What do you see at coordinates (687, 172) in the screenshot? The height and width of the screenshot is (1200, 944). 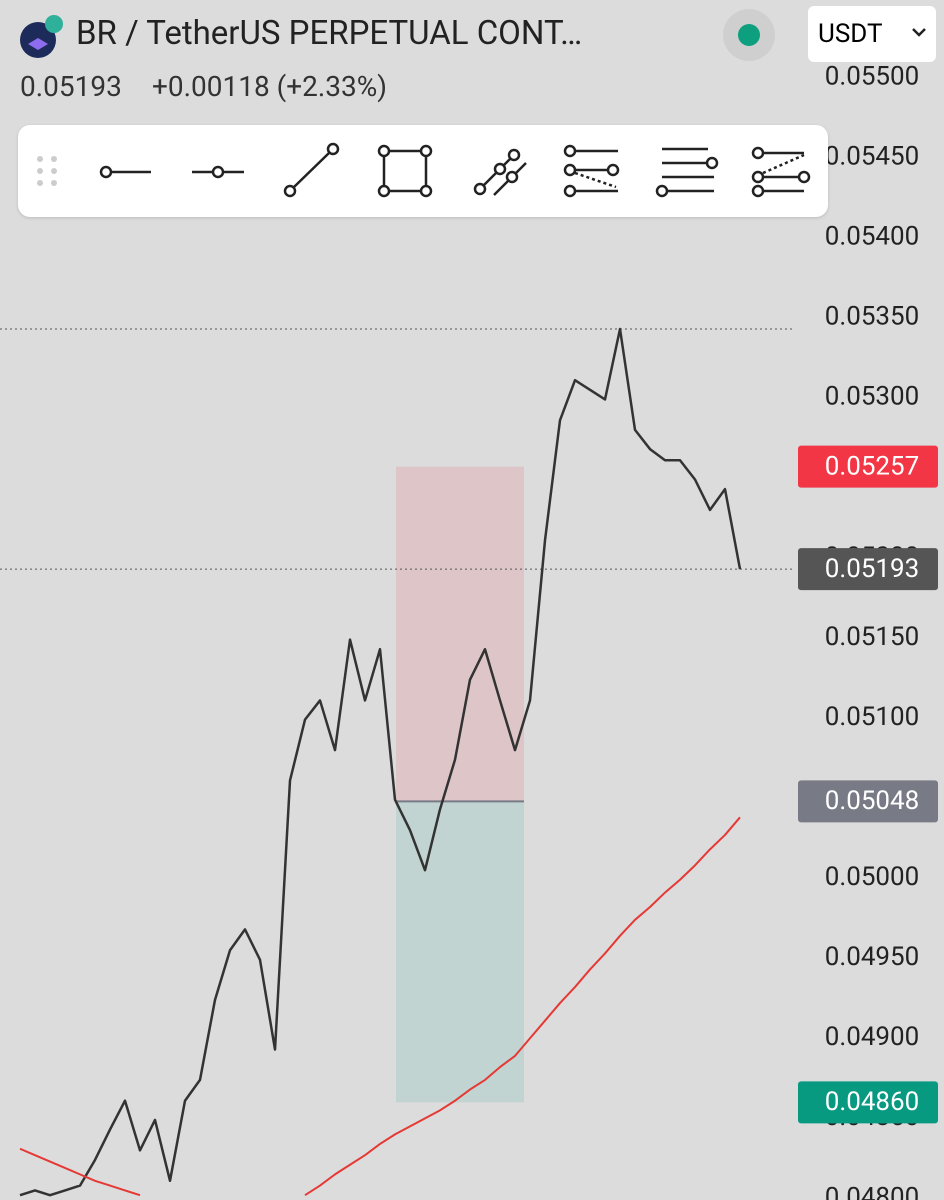 I see `tool-lines` at bounding box center [687, 172].